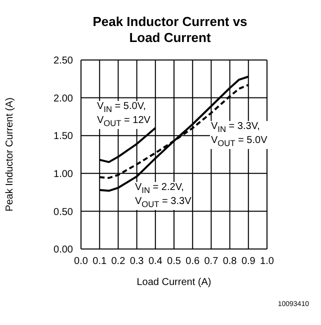 The width and height of the screenshot is (321, 325). I want to click on x-tick-label: 0.8, so click(230, 262).